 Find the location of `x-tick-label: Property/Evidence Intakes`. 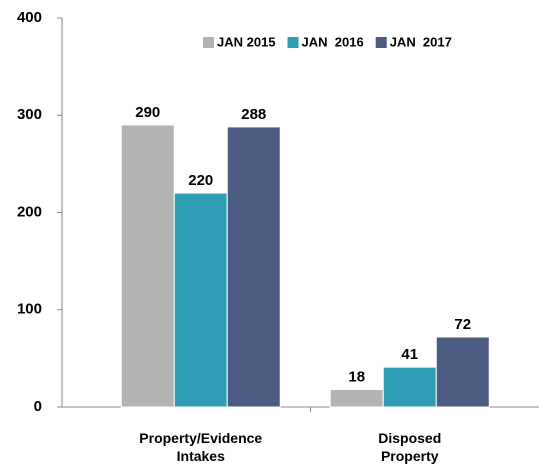

x-tick-label: Property/Evidence Intakes is located at coordinates (201, 447).